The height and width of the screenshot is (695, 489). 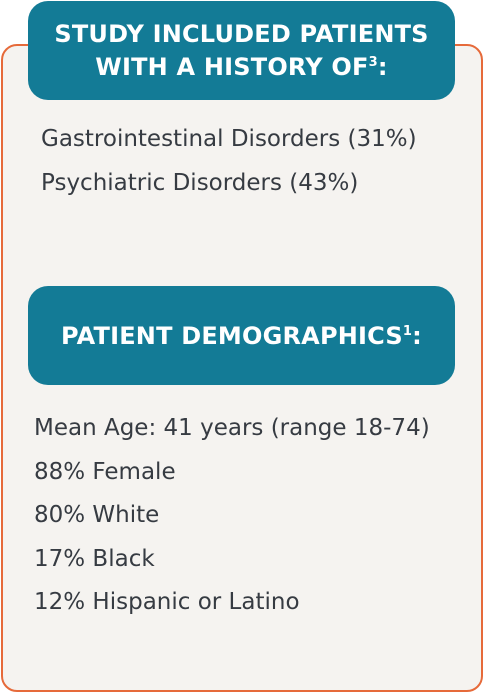 What do you see at coordinates (241, 33) in the screenshot?
I see `history-heading-line1: STUDY INCLUDED PATIENTS` at bounding box center [241, 33].